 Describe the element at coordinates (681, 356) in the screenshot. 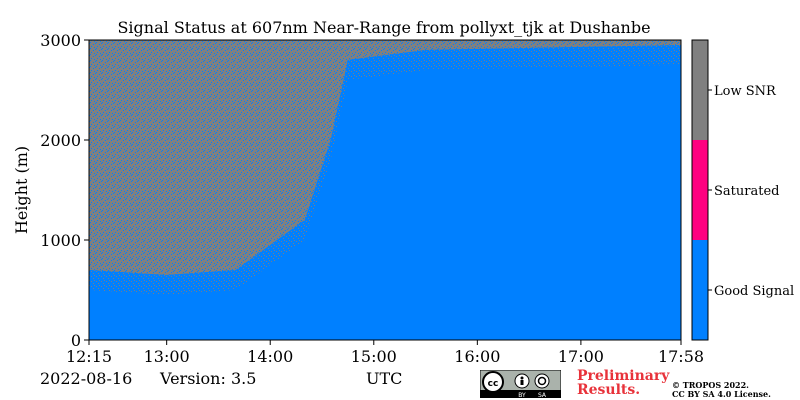

I see `x-tick-label: 17:58` at that location.